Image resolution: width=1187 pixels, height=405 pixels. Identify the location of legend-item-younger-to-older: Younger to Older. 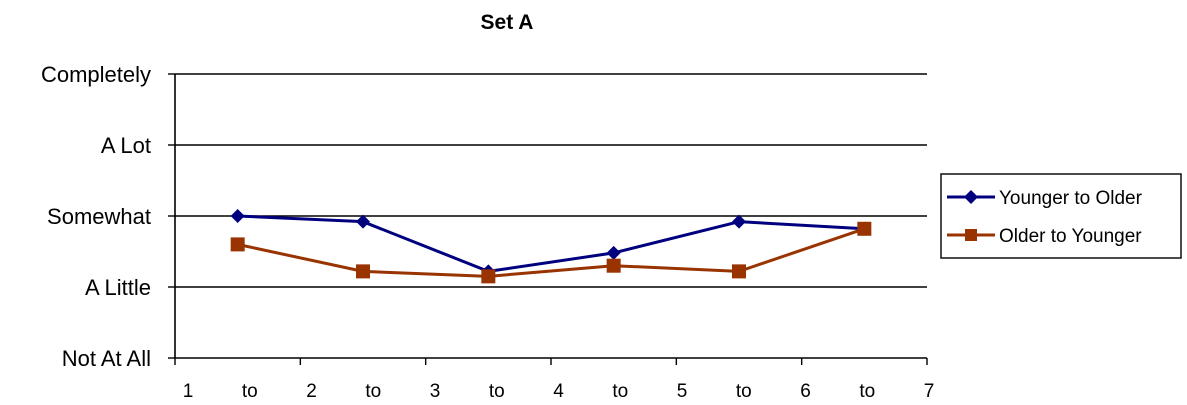
(1045, 198).